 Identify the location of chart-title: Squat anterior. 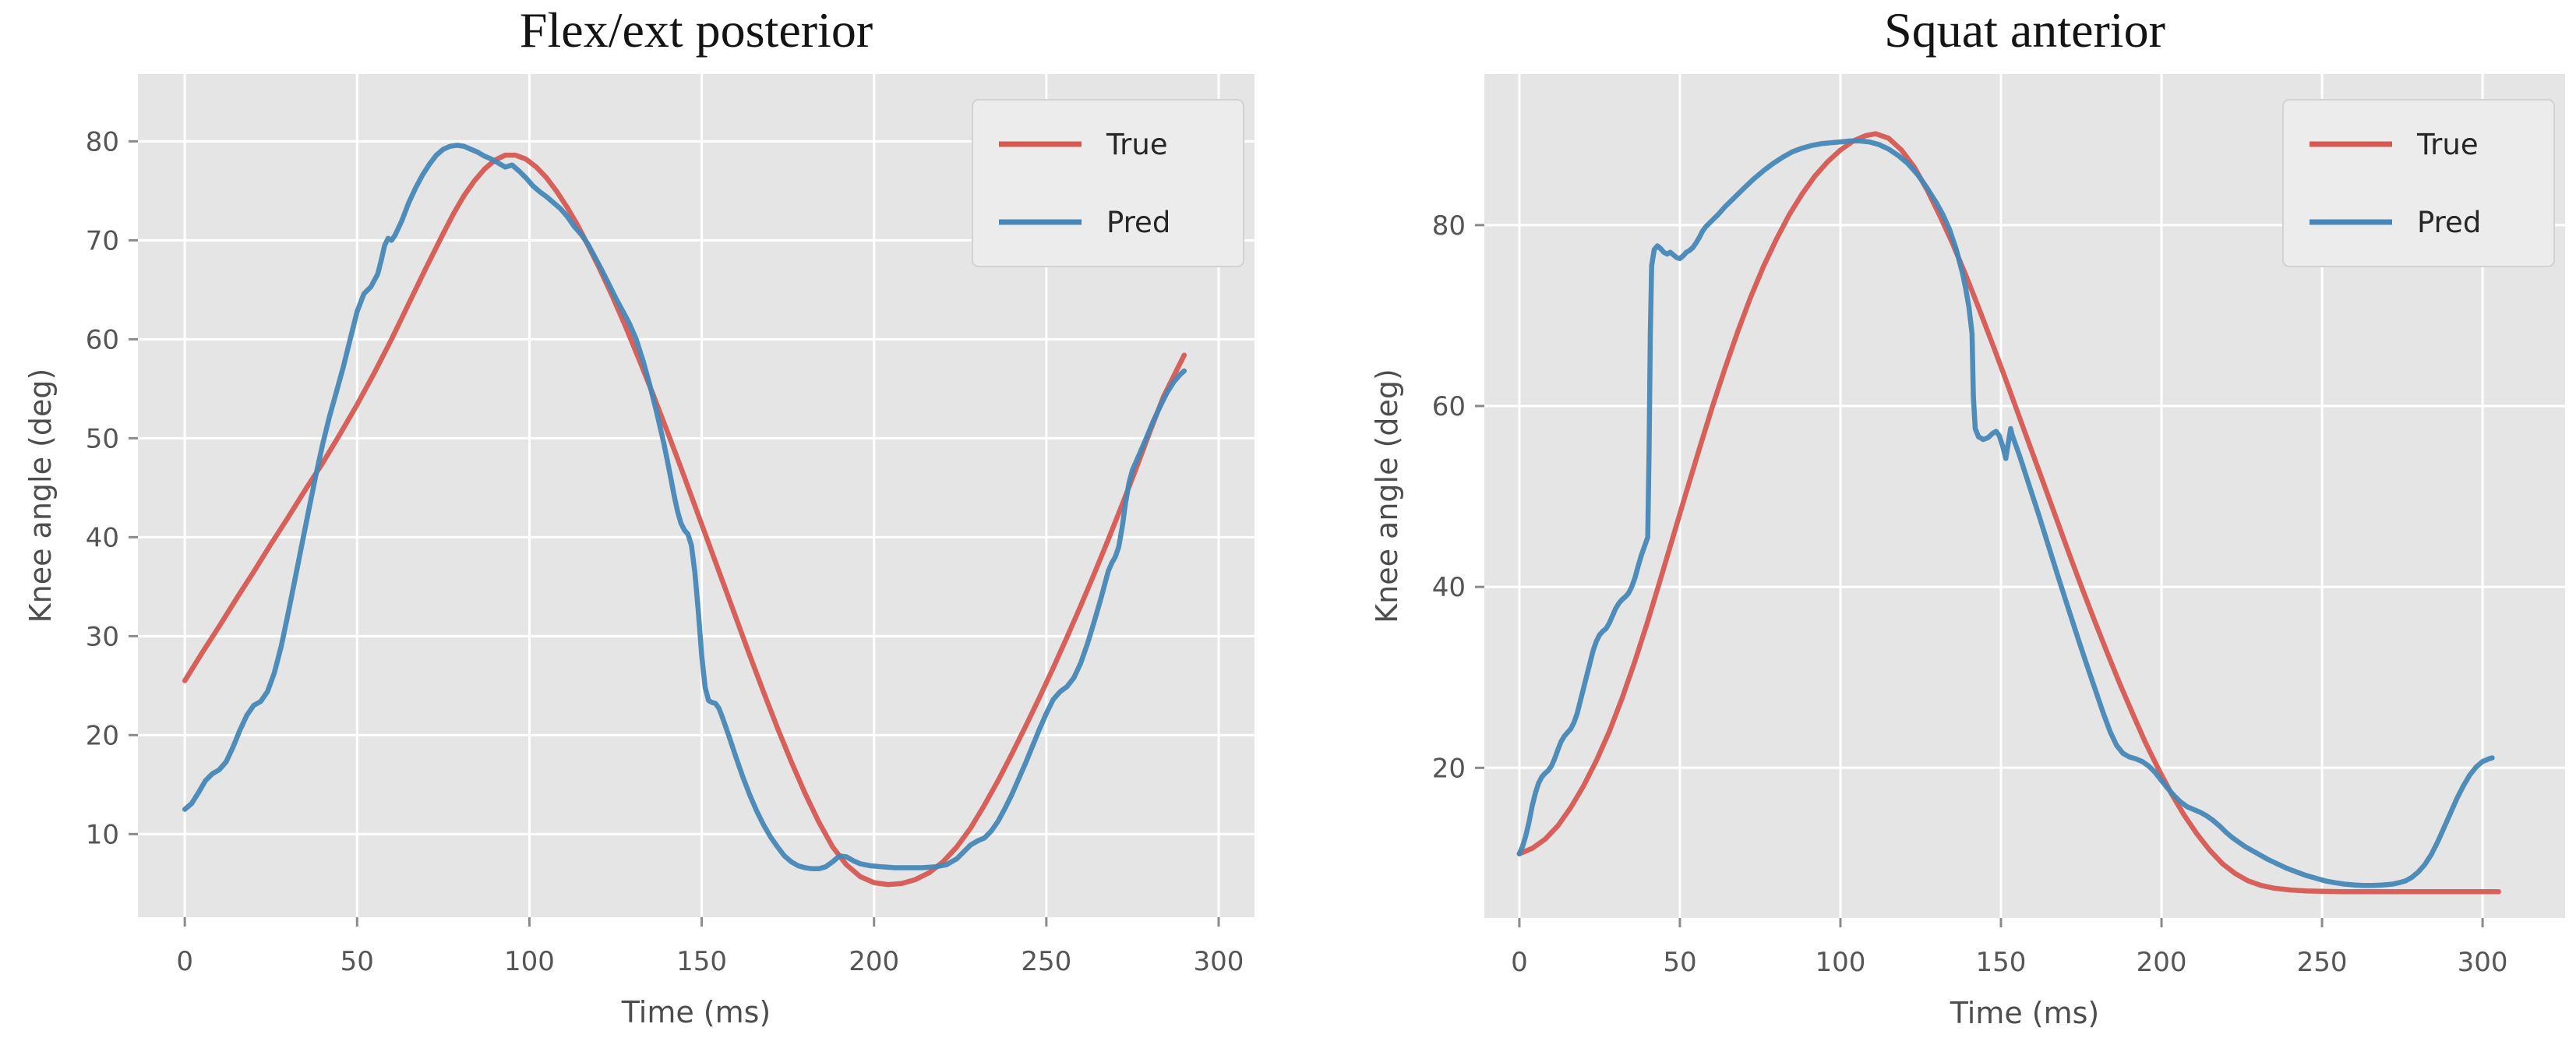
(2024, 30).